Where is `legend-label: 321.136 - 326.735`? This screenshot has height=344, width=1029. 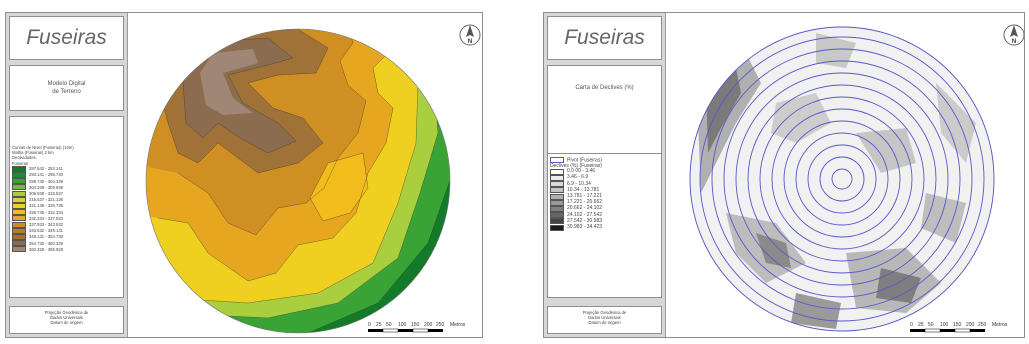 legend-label: 321.136 - 326.735 is located at coordinates (46, 206).